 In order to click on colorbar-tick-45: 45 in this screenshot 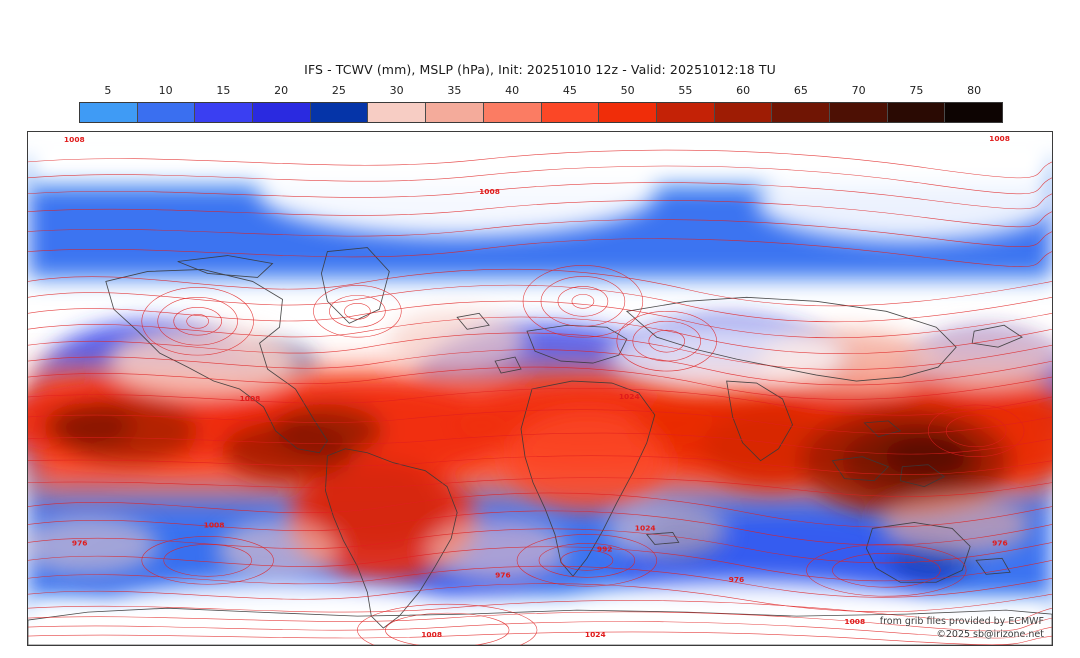, I will do `click(569, 90)`.